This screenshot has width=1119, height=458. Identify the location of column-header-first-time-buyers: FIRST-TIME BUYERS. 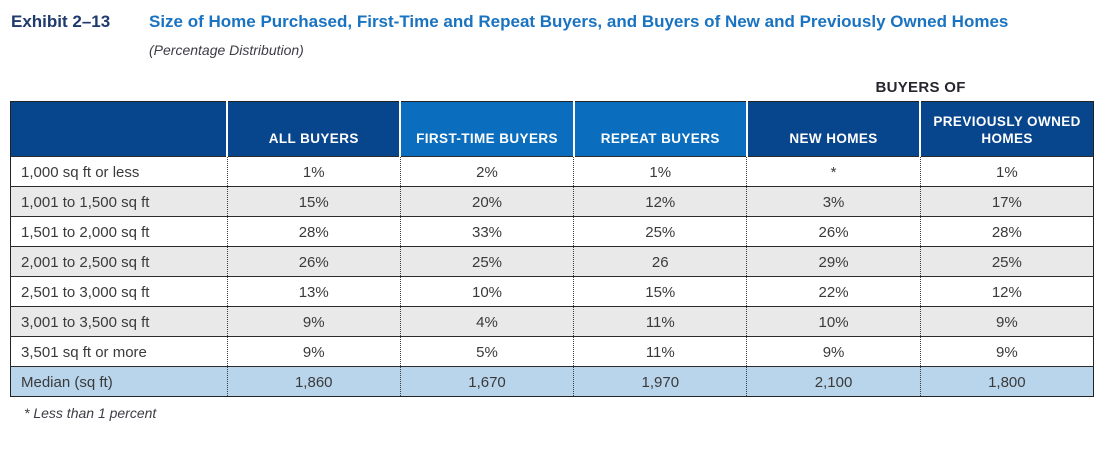
(486, 129).